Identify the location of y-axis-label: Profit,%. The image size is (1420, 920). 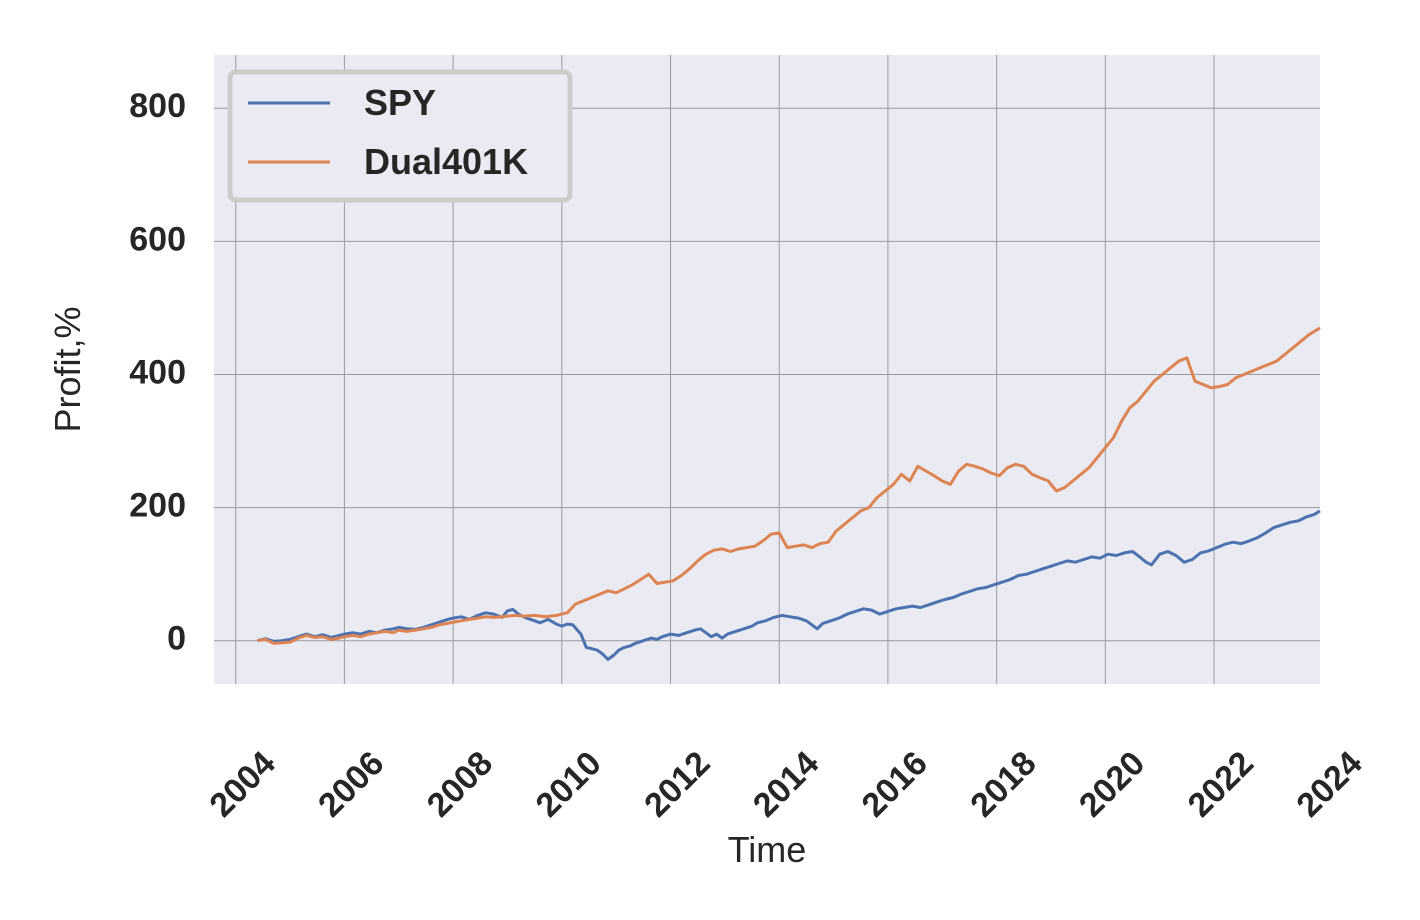
(67, 369).